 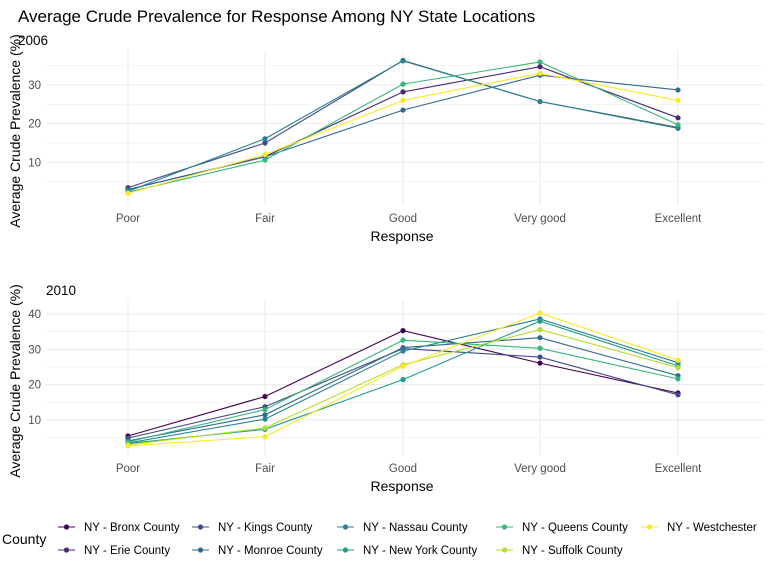 I want to click on legend-item: NY - Bronx County, so click(x=119, y=528).